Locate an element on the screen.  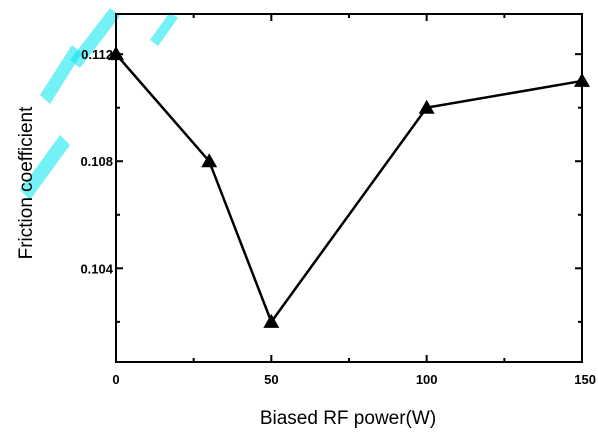
y-tick-label: 0.112 is located at coordinates (97, 54).